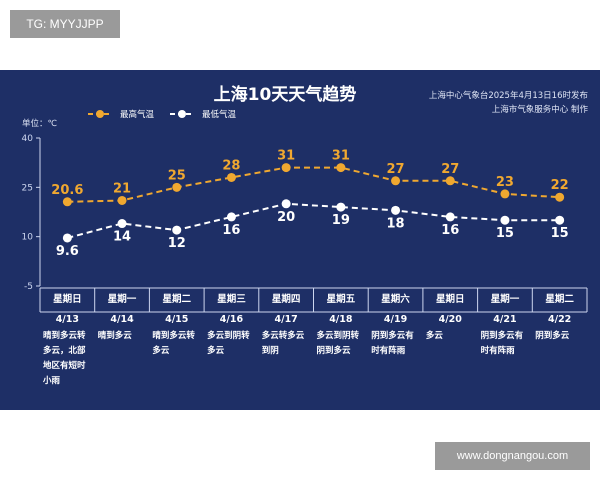 Image resolution: width=600 pixels, height=480 pixels. What do you see at coordinates (451, 319) in the screenshot?
I see `category-date: 4/20` at bounding box center [451, 319].